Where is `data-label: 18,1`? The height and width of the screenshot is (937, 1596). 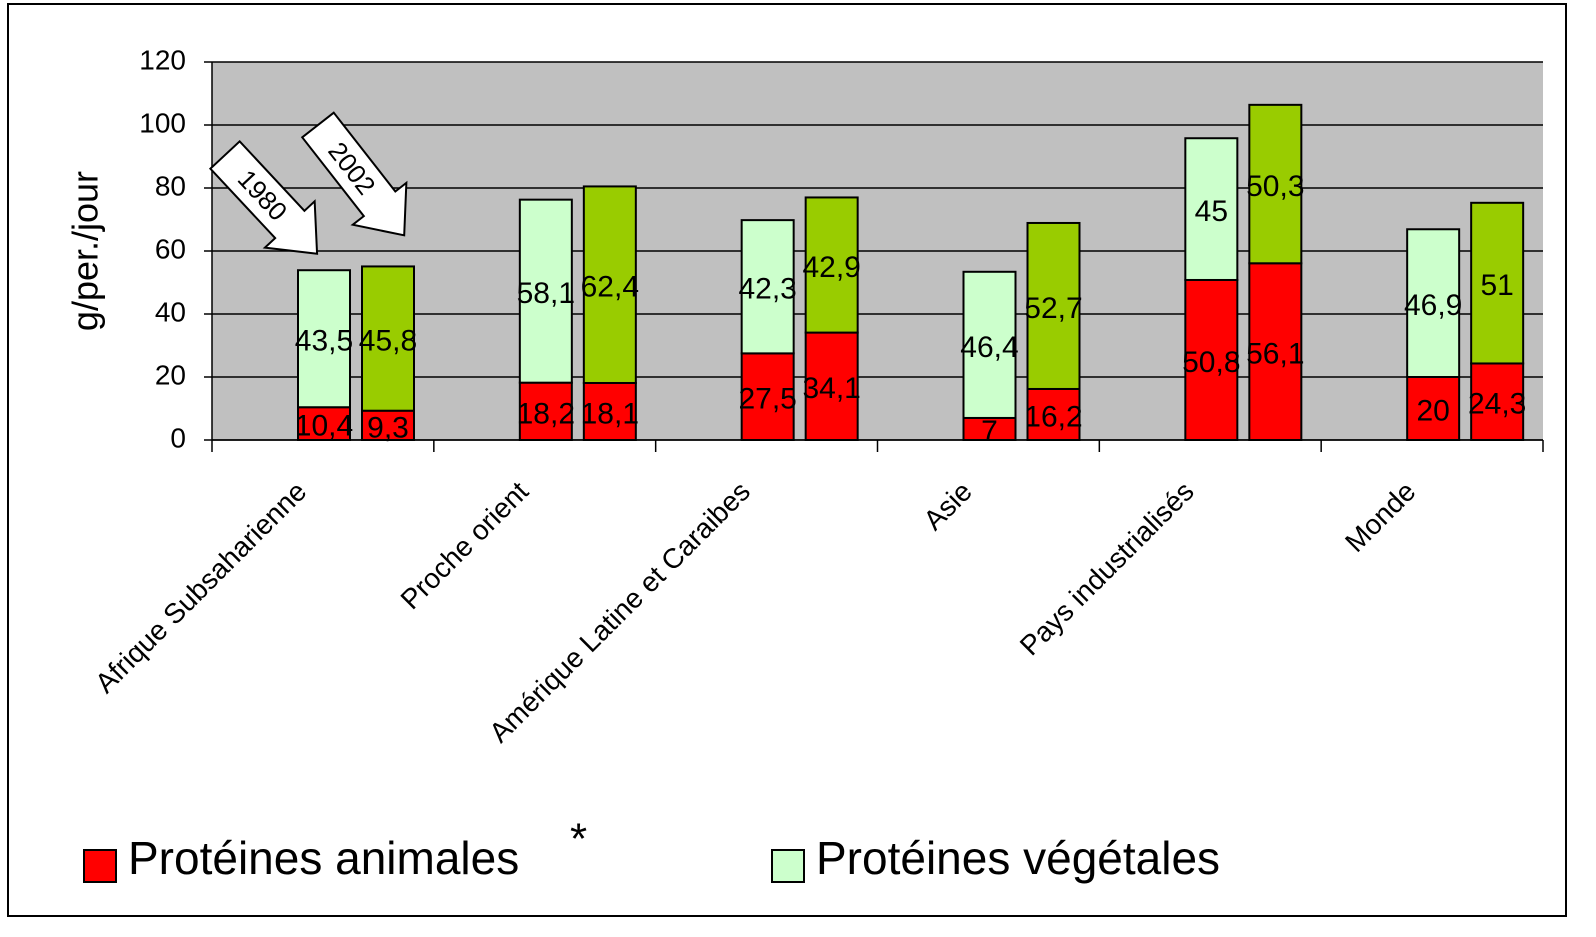
data-label: 18,1 is located at coordinates (610, 413).